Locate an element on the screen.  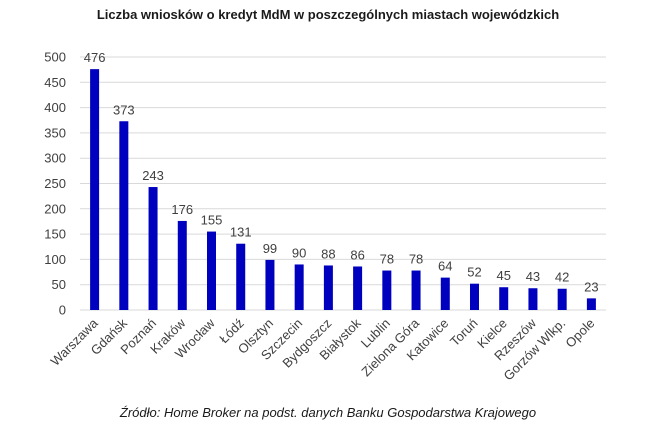
y-tick-label: 450 is located at coordinates (55, 82).